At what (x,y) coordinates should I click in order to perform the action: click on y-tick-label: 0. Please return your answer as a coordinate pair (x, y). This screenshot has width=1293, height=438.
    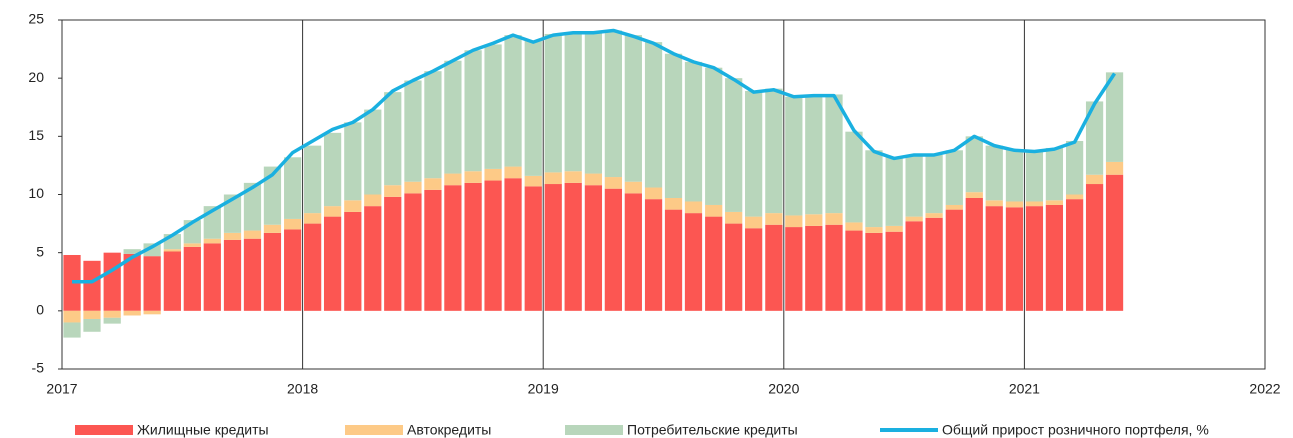
    Looking at the image, I should click on (40, 310).